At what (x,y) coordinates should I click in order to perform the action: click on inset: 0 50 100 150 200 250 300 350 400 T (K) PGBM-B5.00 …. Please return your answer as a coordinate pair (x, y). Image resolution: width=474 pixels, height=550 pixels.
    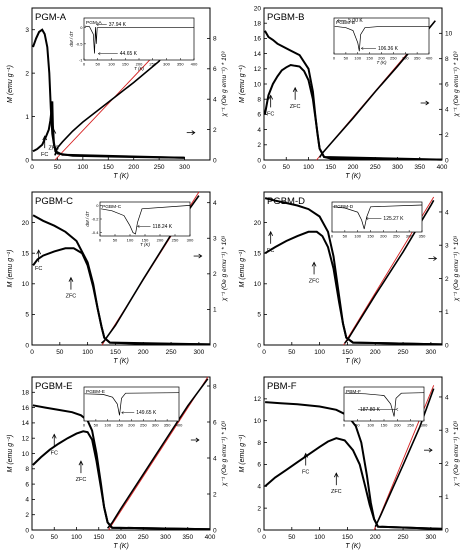
    Looking at the image, I should click on (383, 41).